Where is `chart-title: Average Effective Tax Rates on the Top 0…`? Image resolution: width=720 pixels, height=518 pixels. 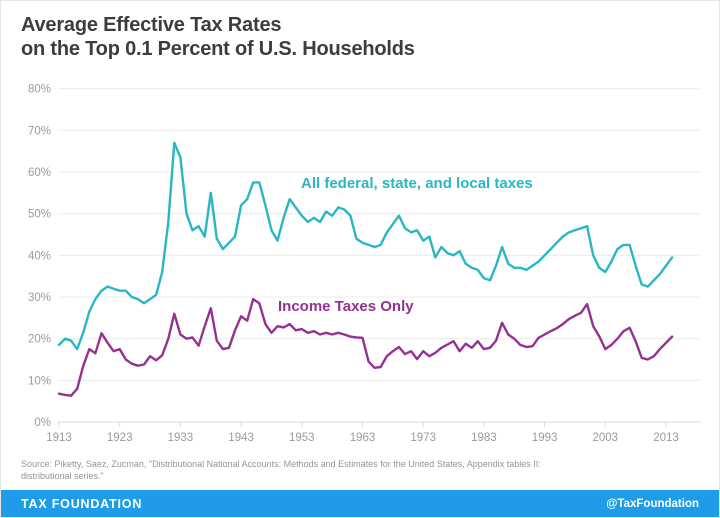 chart-title: Average Effective Tax Rates on the Top 0… is located at coordinates (218, 37).